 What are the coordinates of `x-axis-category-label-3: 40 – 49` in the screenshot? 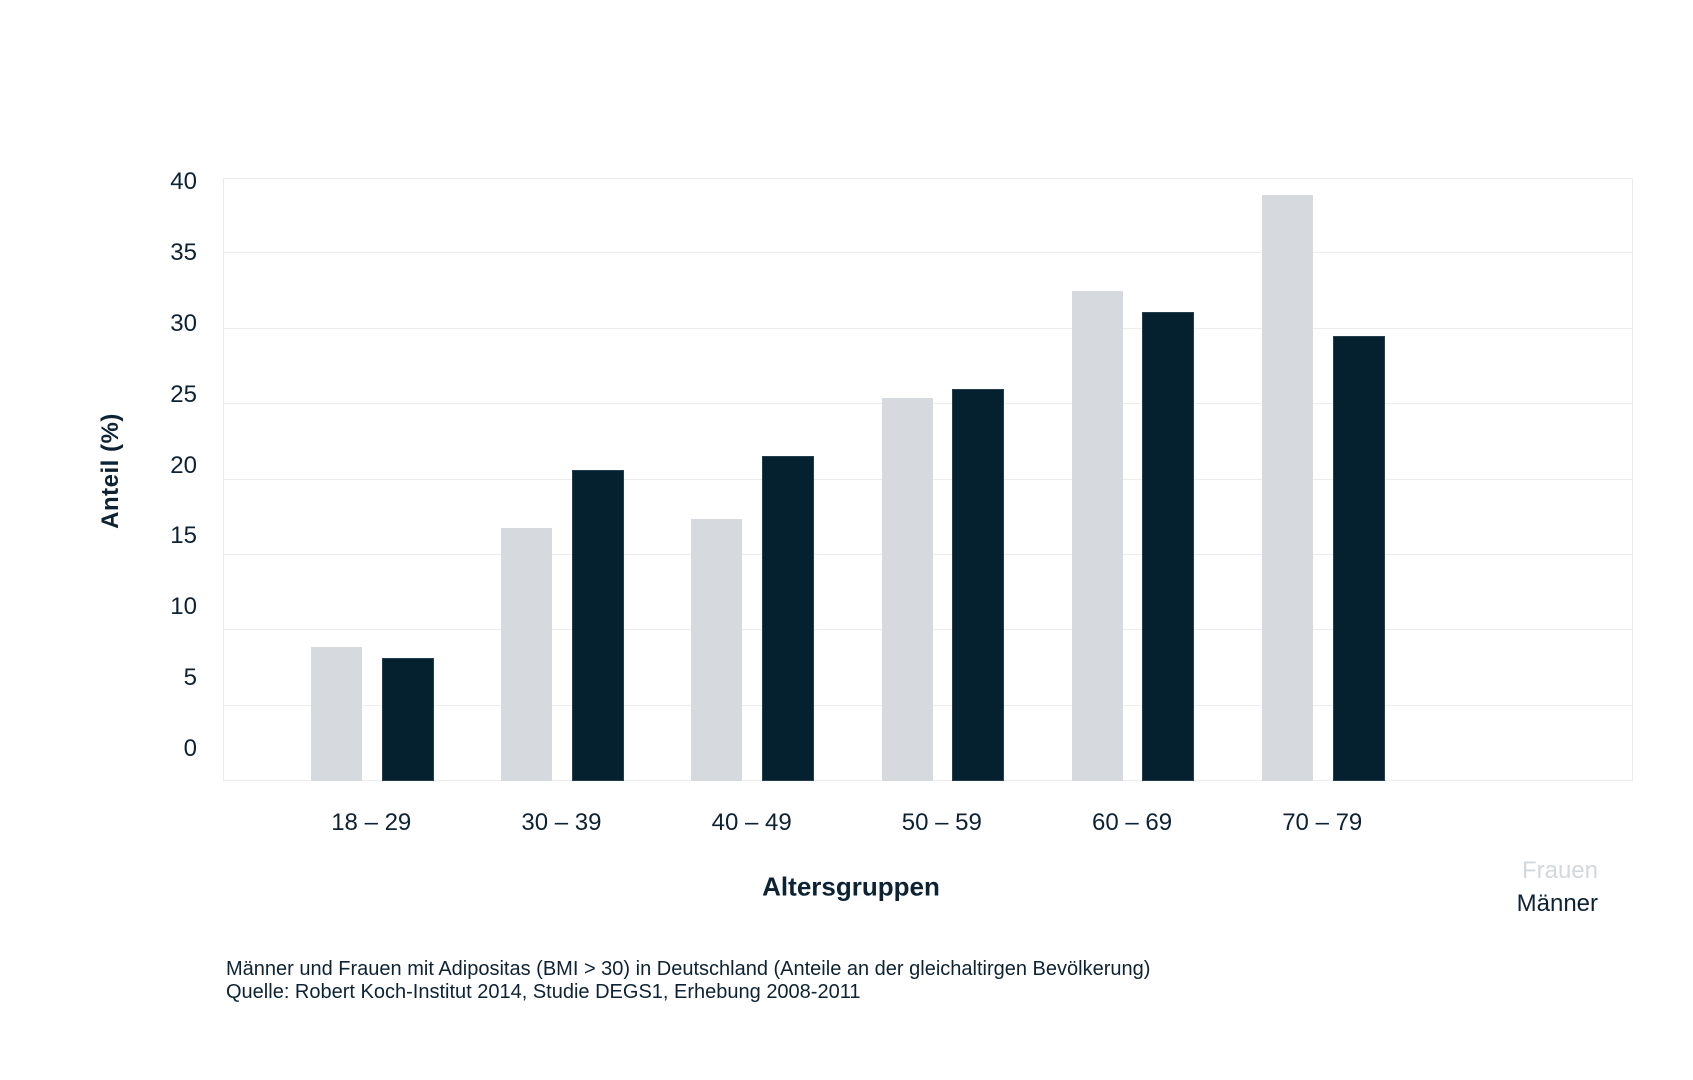 It's located at (751, 822).